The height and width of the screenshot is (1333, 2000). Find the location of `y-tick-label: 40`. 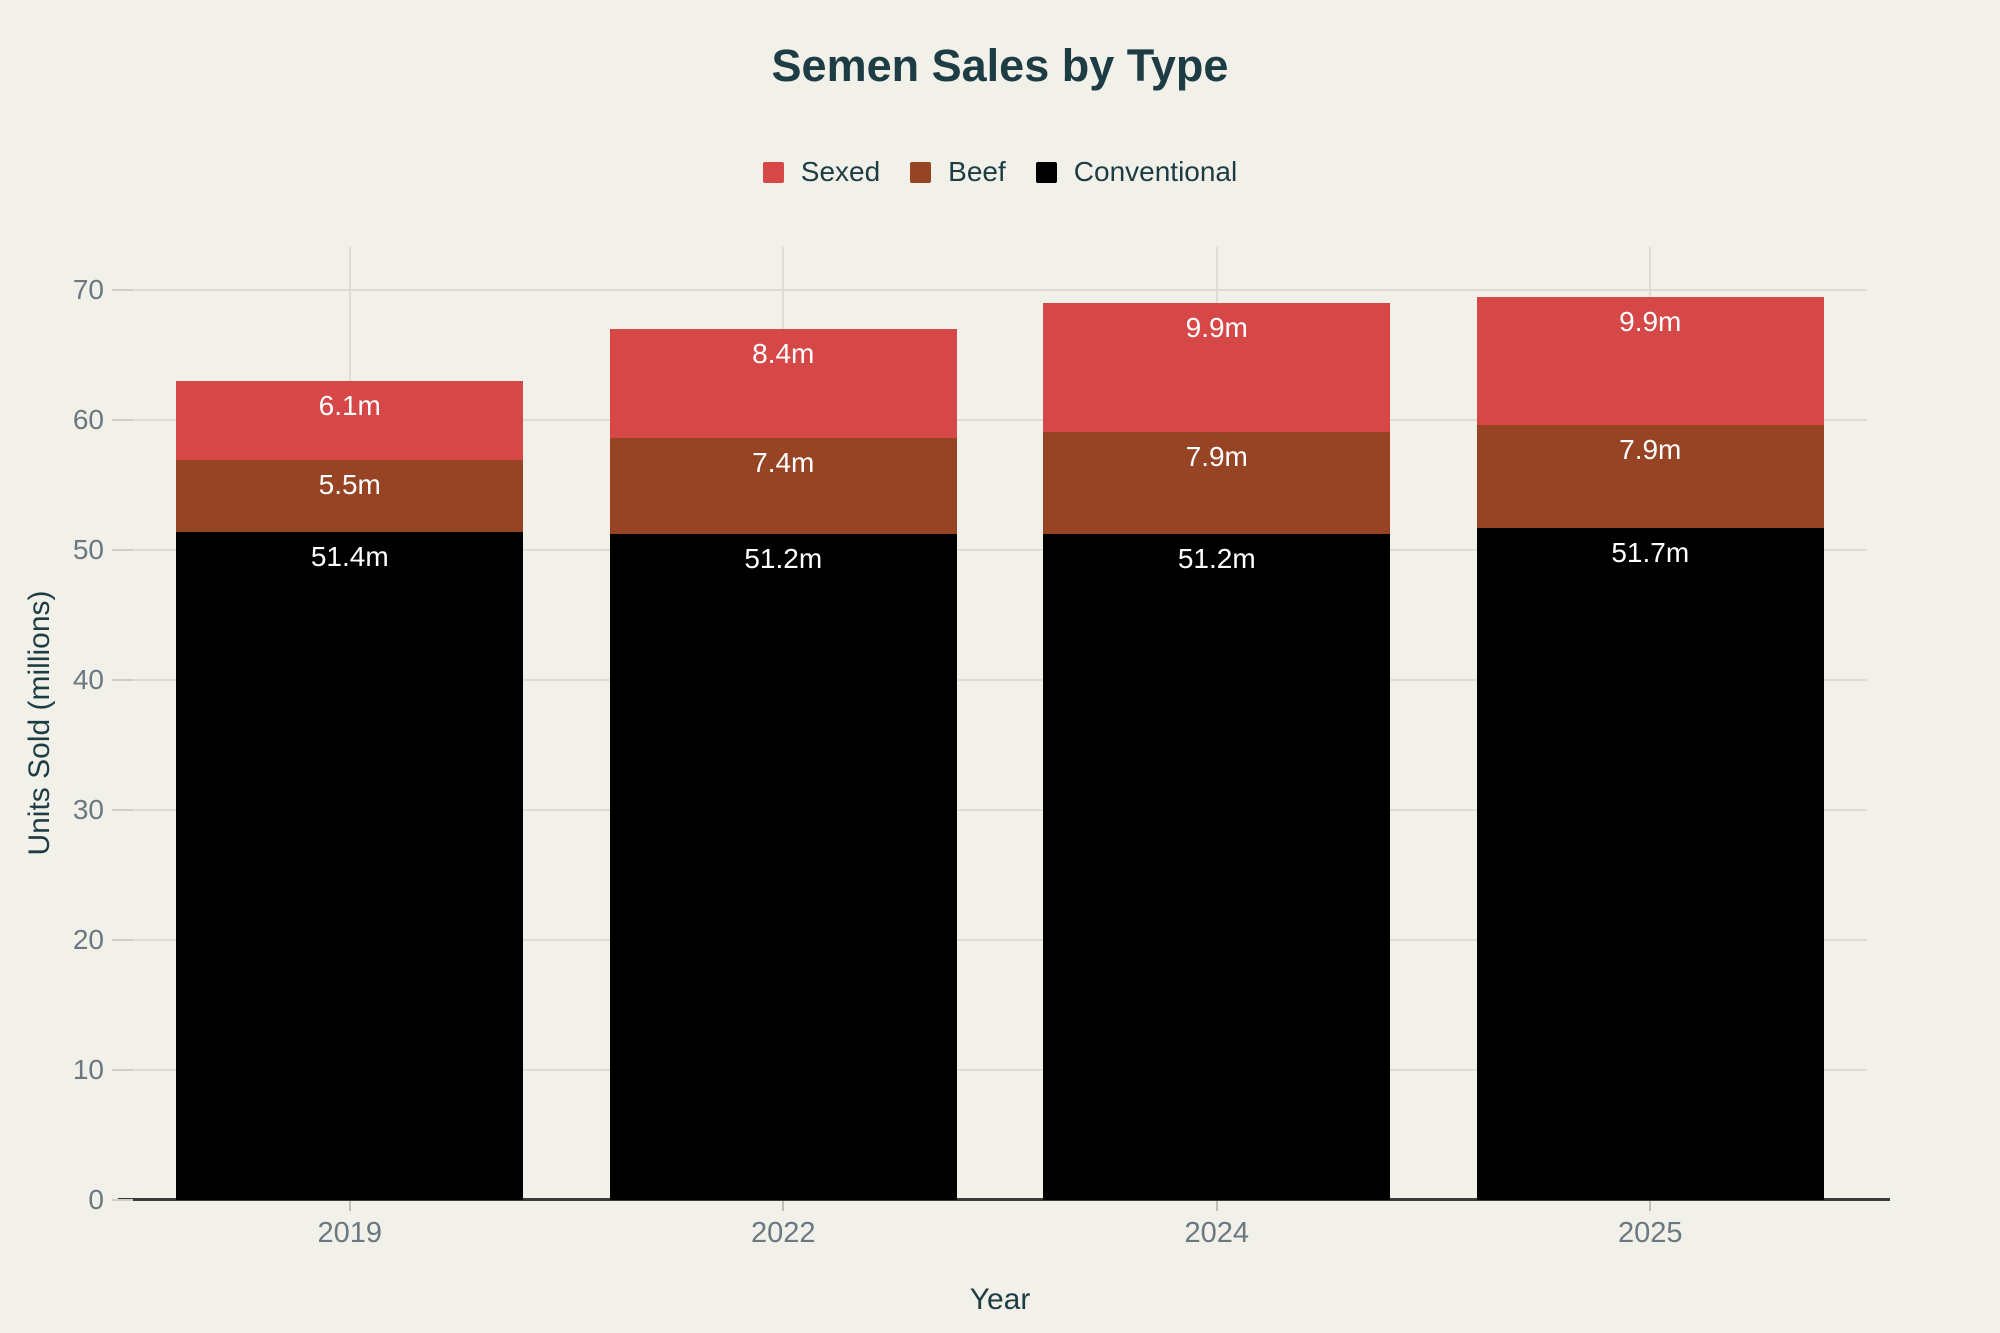

y-tick-label: 40 is located at coordinates (88, 679).